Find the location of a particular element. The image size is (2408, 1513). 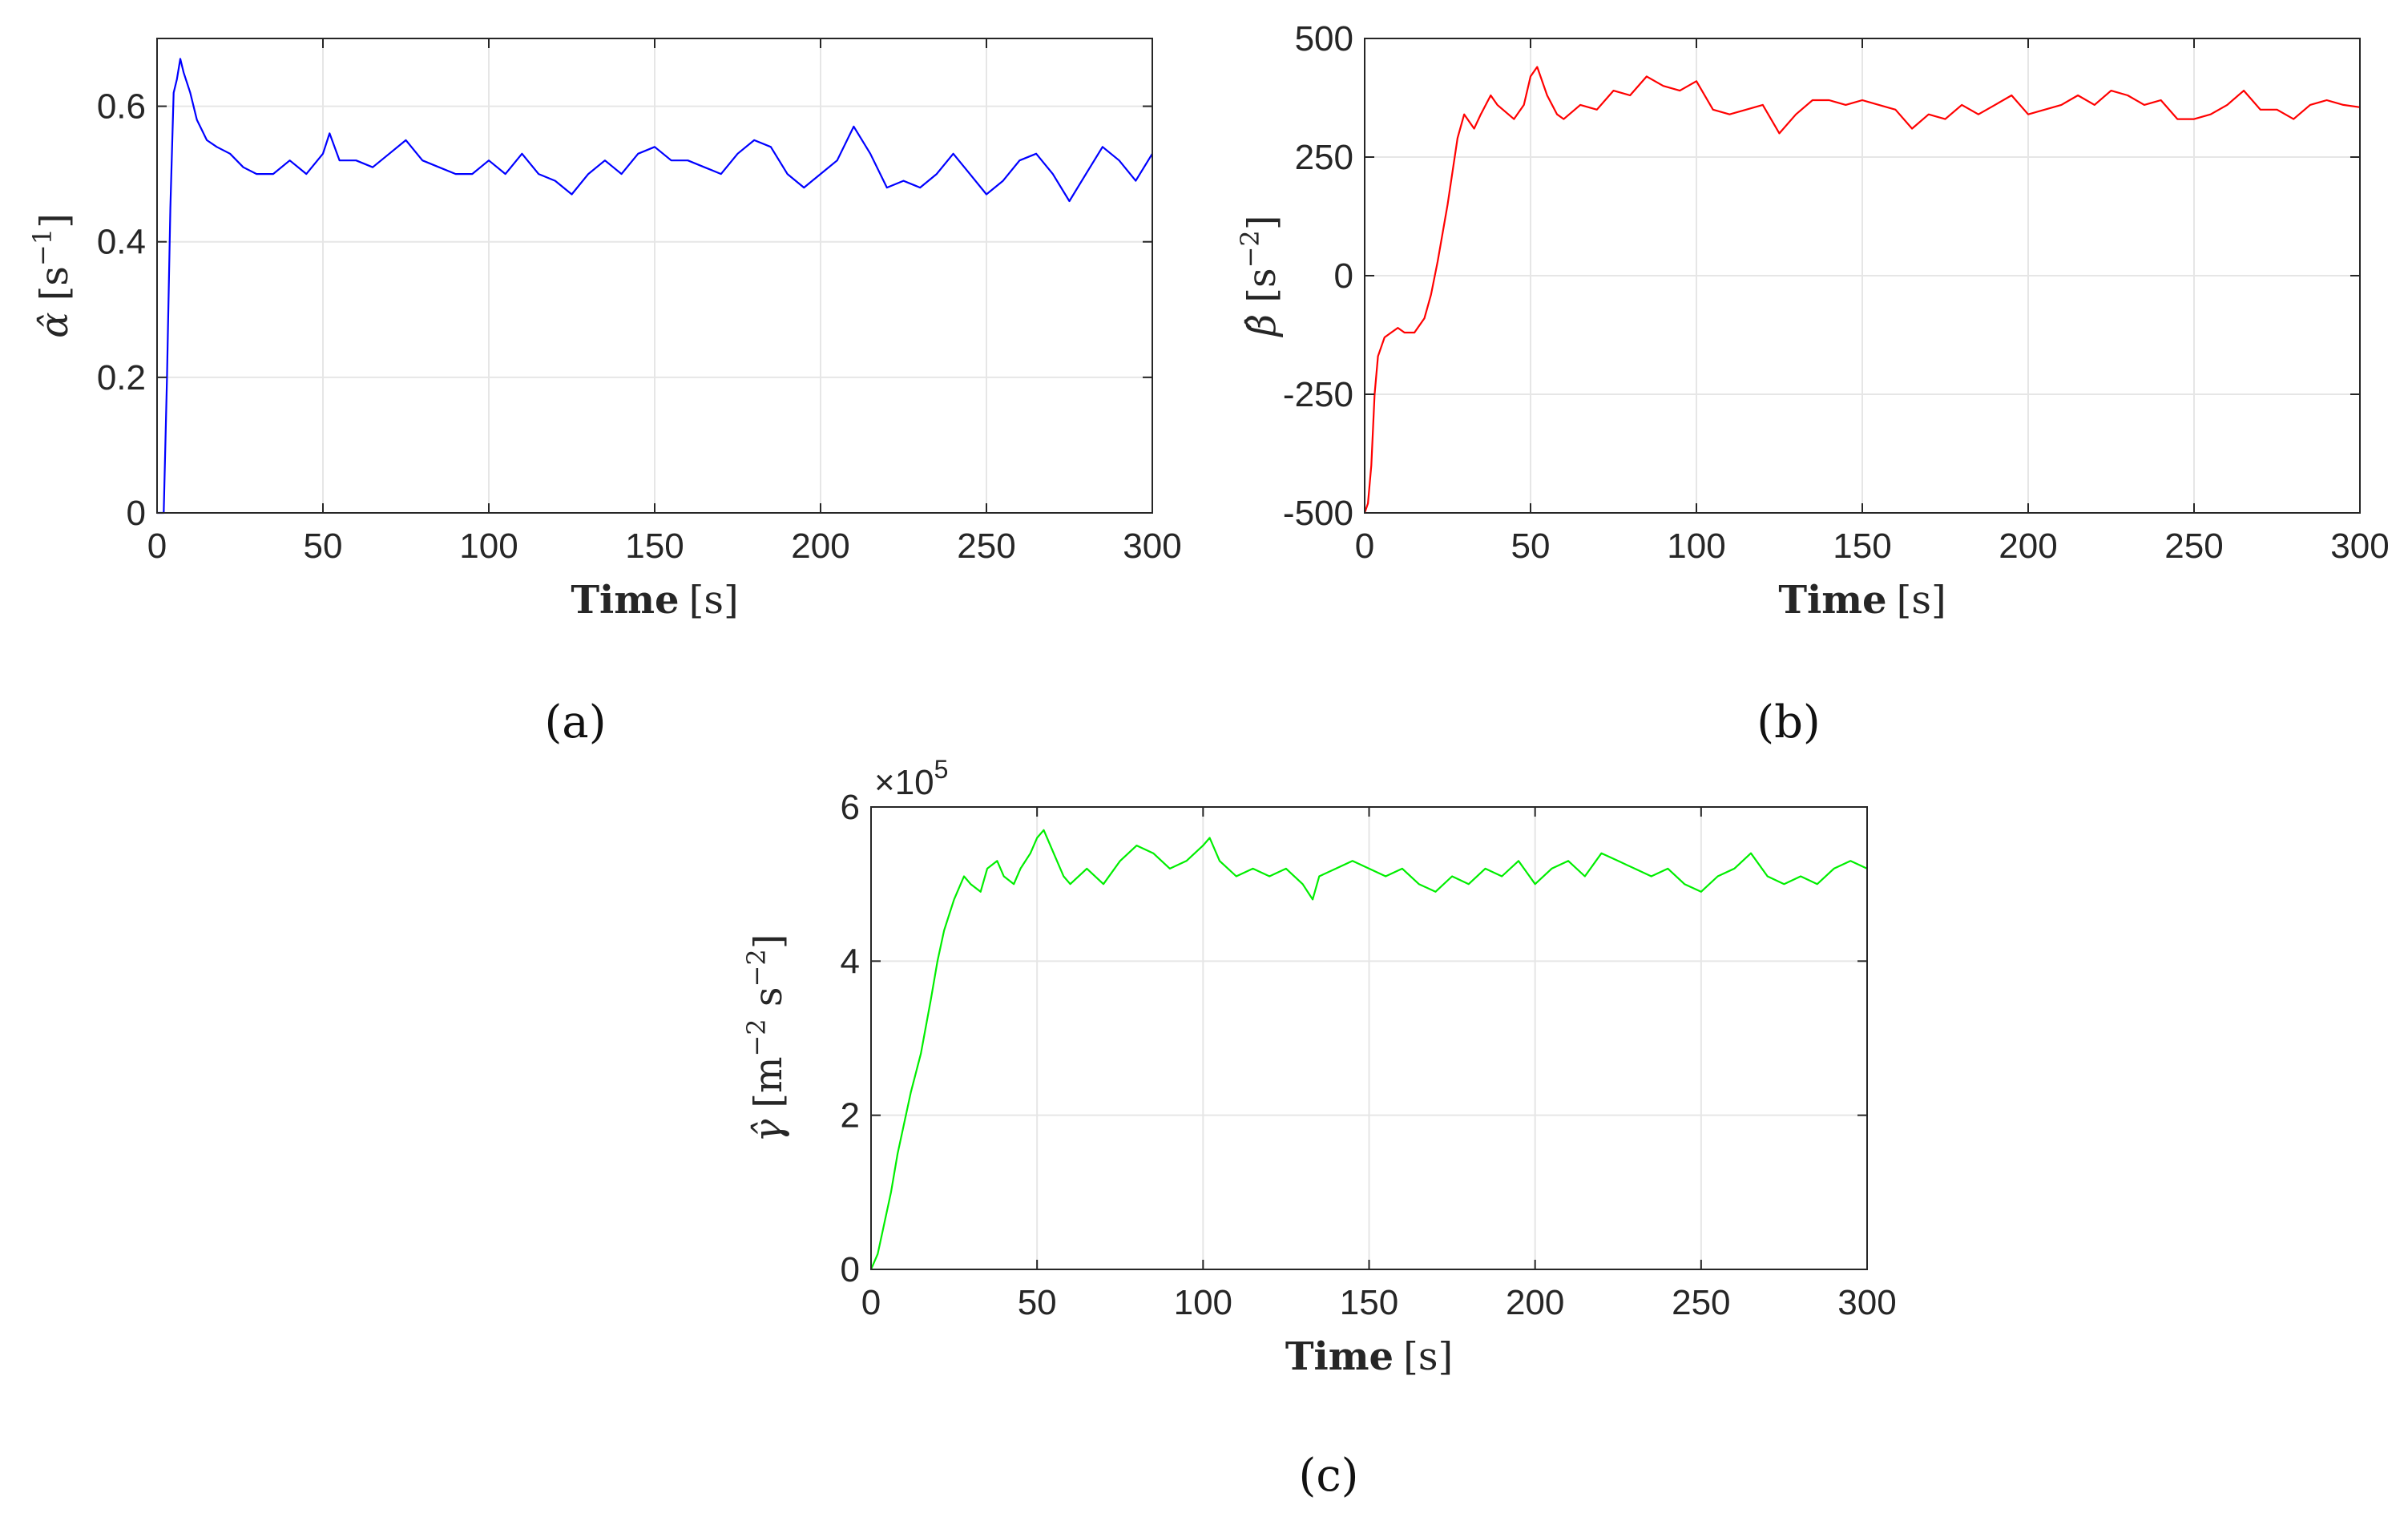

y-axis-label-unit2: s is located at coordinates (768, 1003).